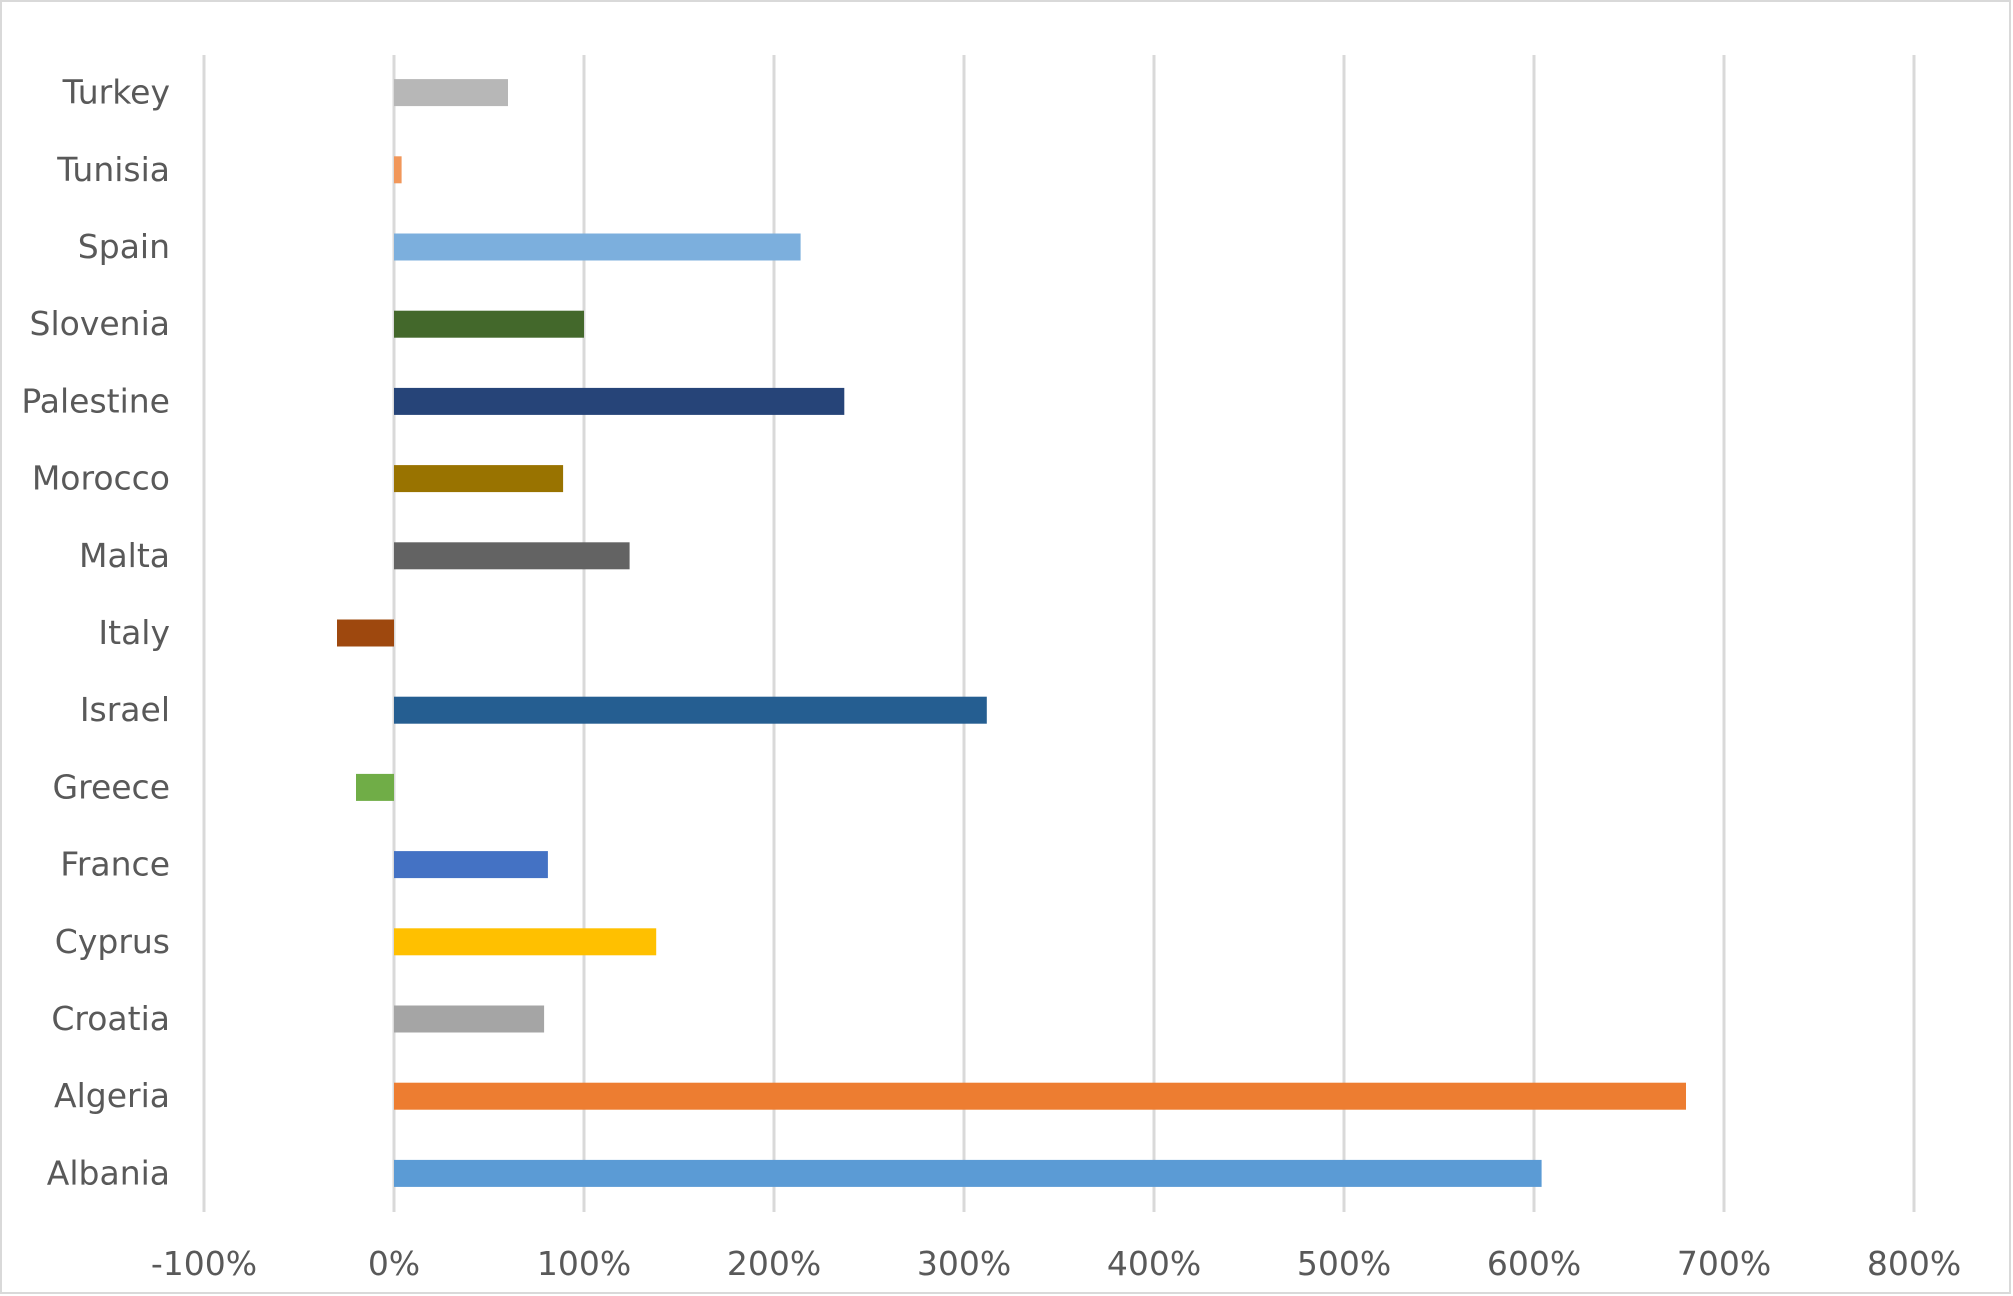 The width and height of the screenshot is (2013, 1296). I want to click on bar-croatia, so click(469, 1019).